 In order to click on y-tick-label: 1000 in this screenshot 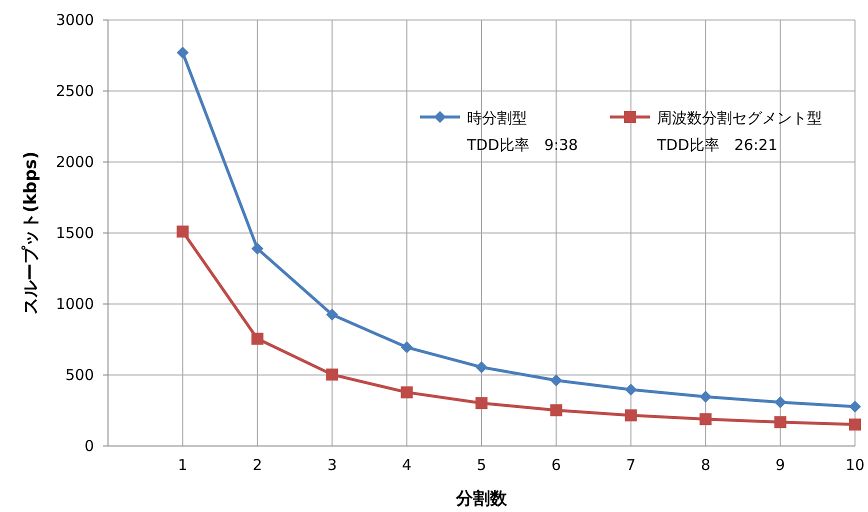, I will do `click(75, 304)`.